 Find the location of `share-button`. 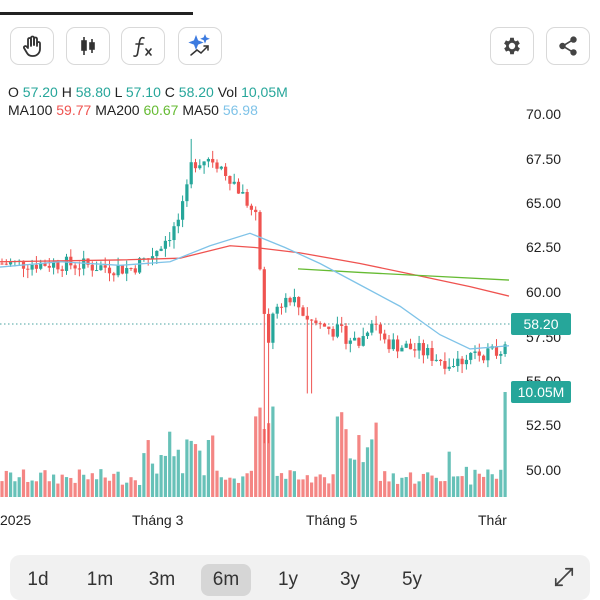

share-button is located at coordinates (568, 46).